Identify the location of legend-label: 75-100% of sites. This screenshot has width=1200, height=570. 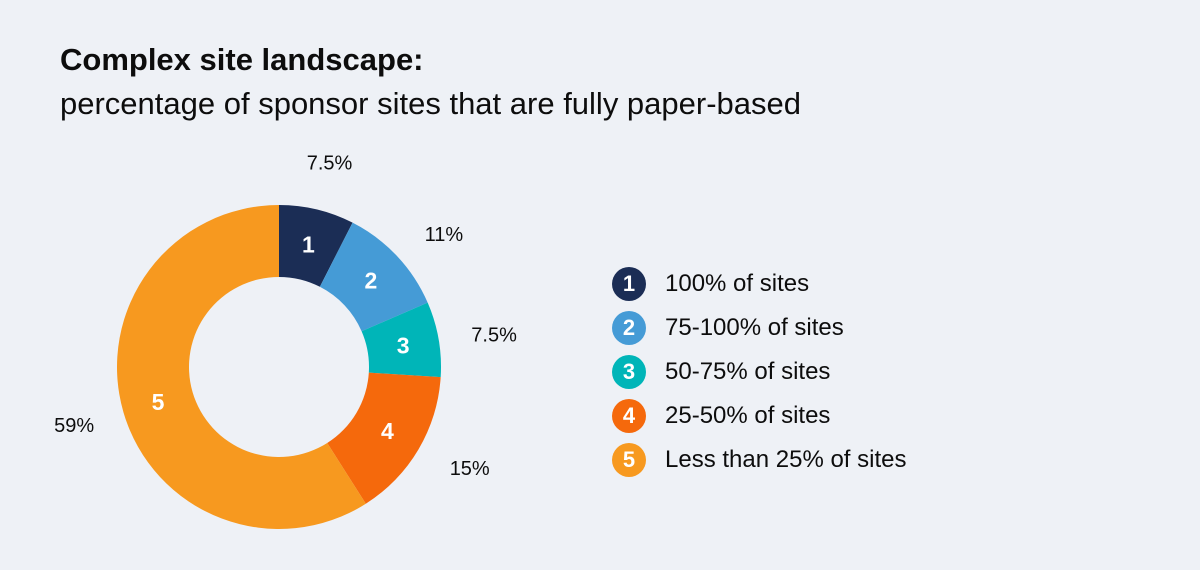
(754, 327).